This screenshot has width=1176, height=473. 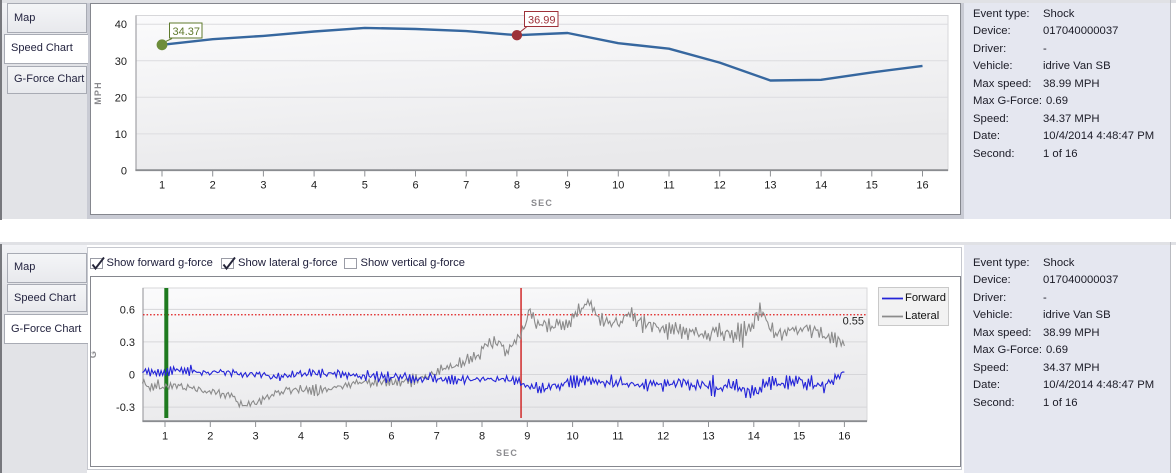 What do you see at coordinates (542, 20) in the screenshot?
I see `svg-text: 36.99` at bounding box center [542, 20].